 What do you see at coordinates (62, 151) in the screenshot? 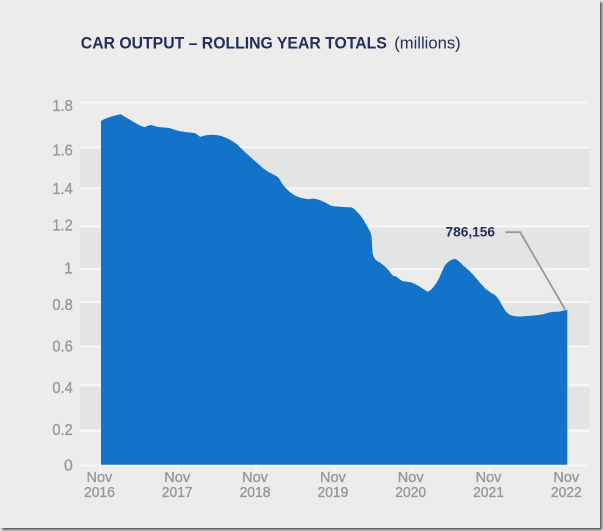
I see `svg-text: 1.6` at bounding box center [62, 151].